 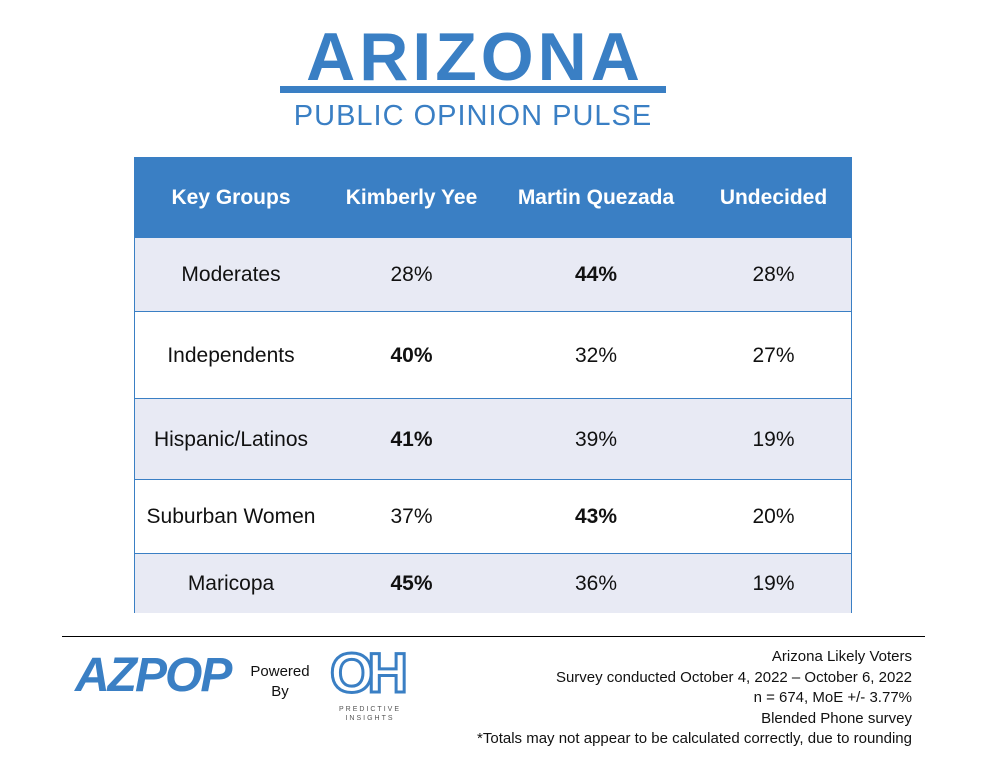 I want to click on table-cell: 36%, so click(x=596, y=583).